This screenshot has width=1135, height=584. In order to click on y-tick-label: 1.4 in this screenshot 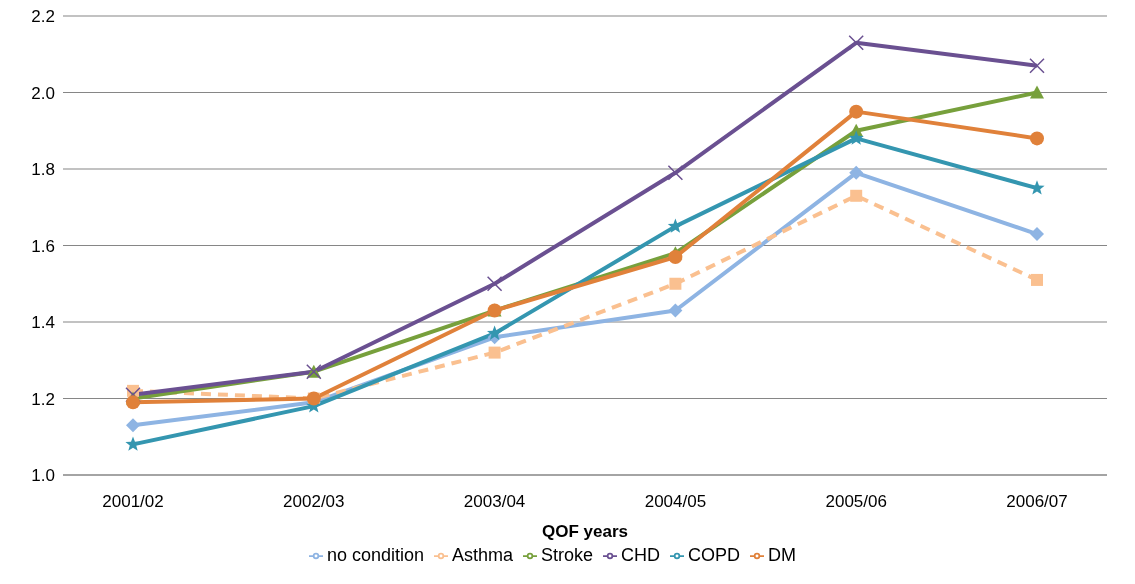, I will do `click(43, 323)`.